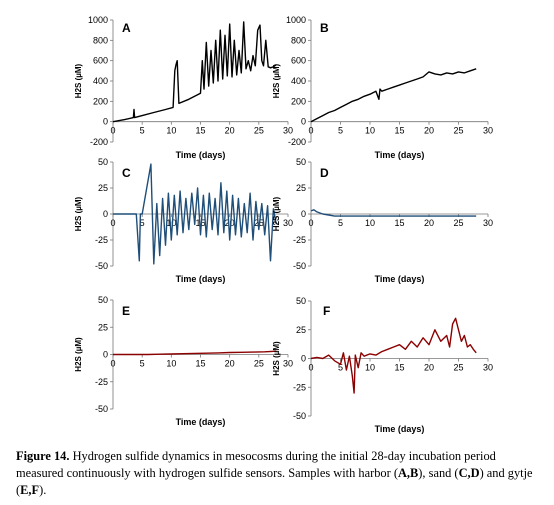 Image resolution: width=554 pixels, height=505 pixels. Describe the element at coordinates (326, 311) in the screenshot. I see `panel-label: F` at that location.